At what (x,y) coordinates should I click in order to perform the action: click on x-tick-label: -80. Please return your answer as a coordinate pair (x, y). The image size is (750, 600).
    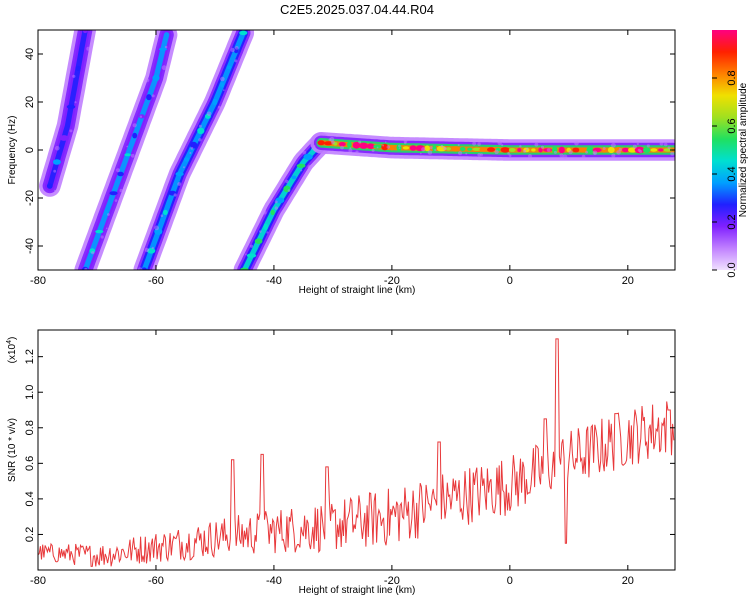
    Looking at the image, I should click on (38, 581).